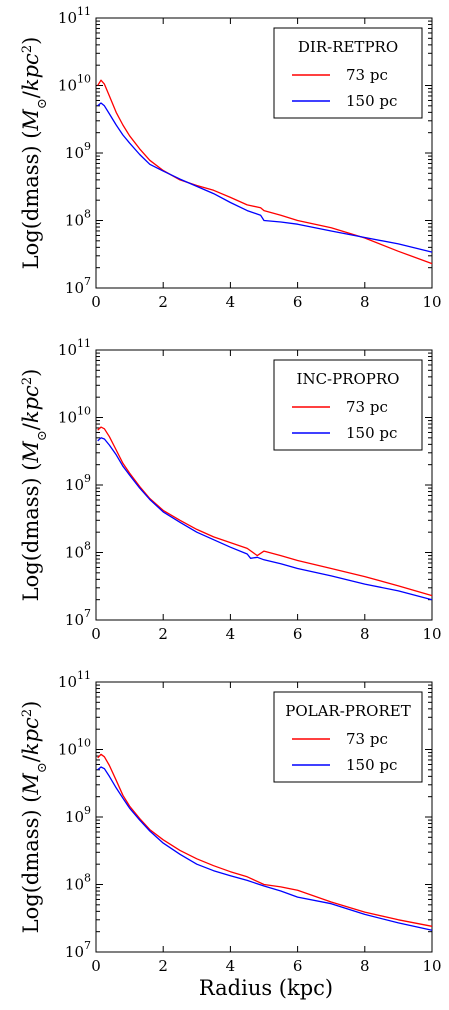 The height and width of the screenshot is (1010, 449). I want to click on legend-title: DIR-RETPRO, so click(348, 47).